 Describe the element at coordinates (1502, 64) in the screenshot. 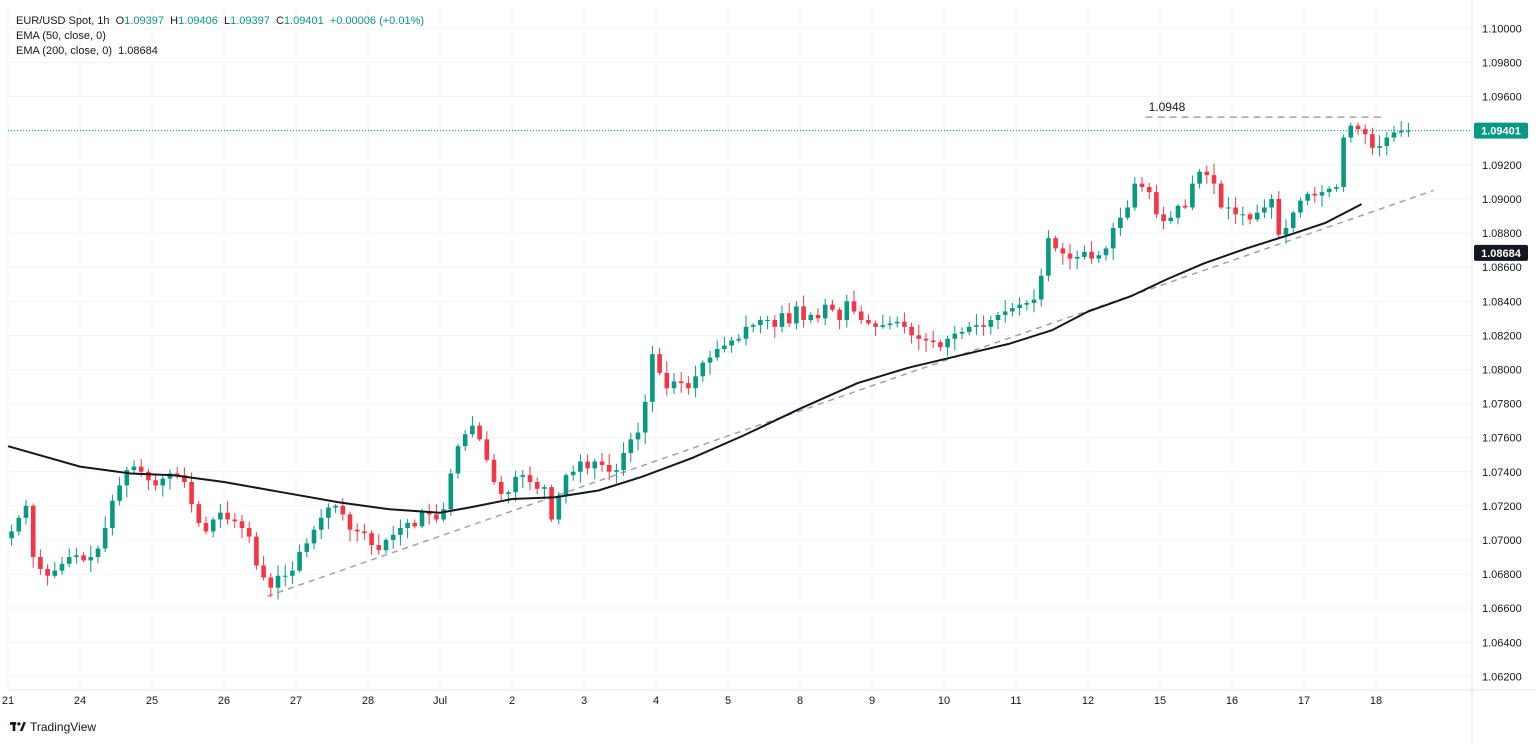

I see `y-tick-label: 1.09800` at that location.